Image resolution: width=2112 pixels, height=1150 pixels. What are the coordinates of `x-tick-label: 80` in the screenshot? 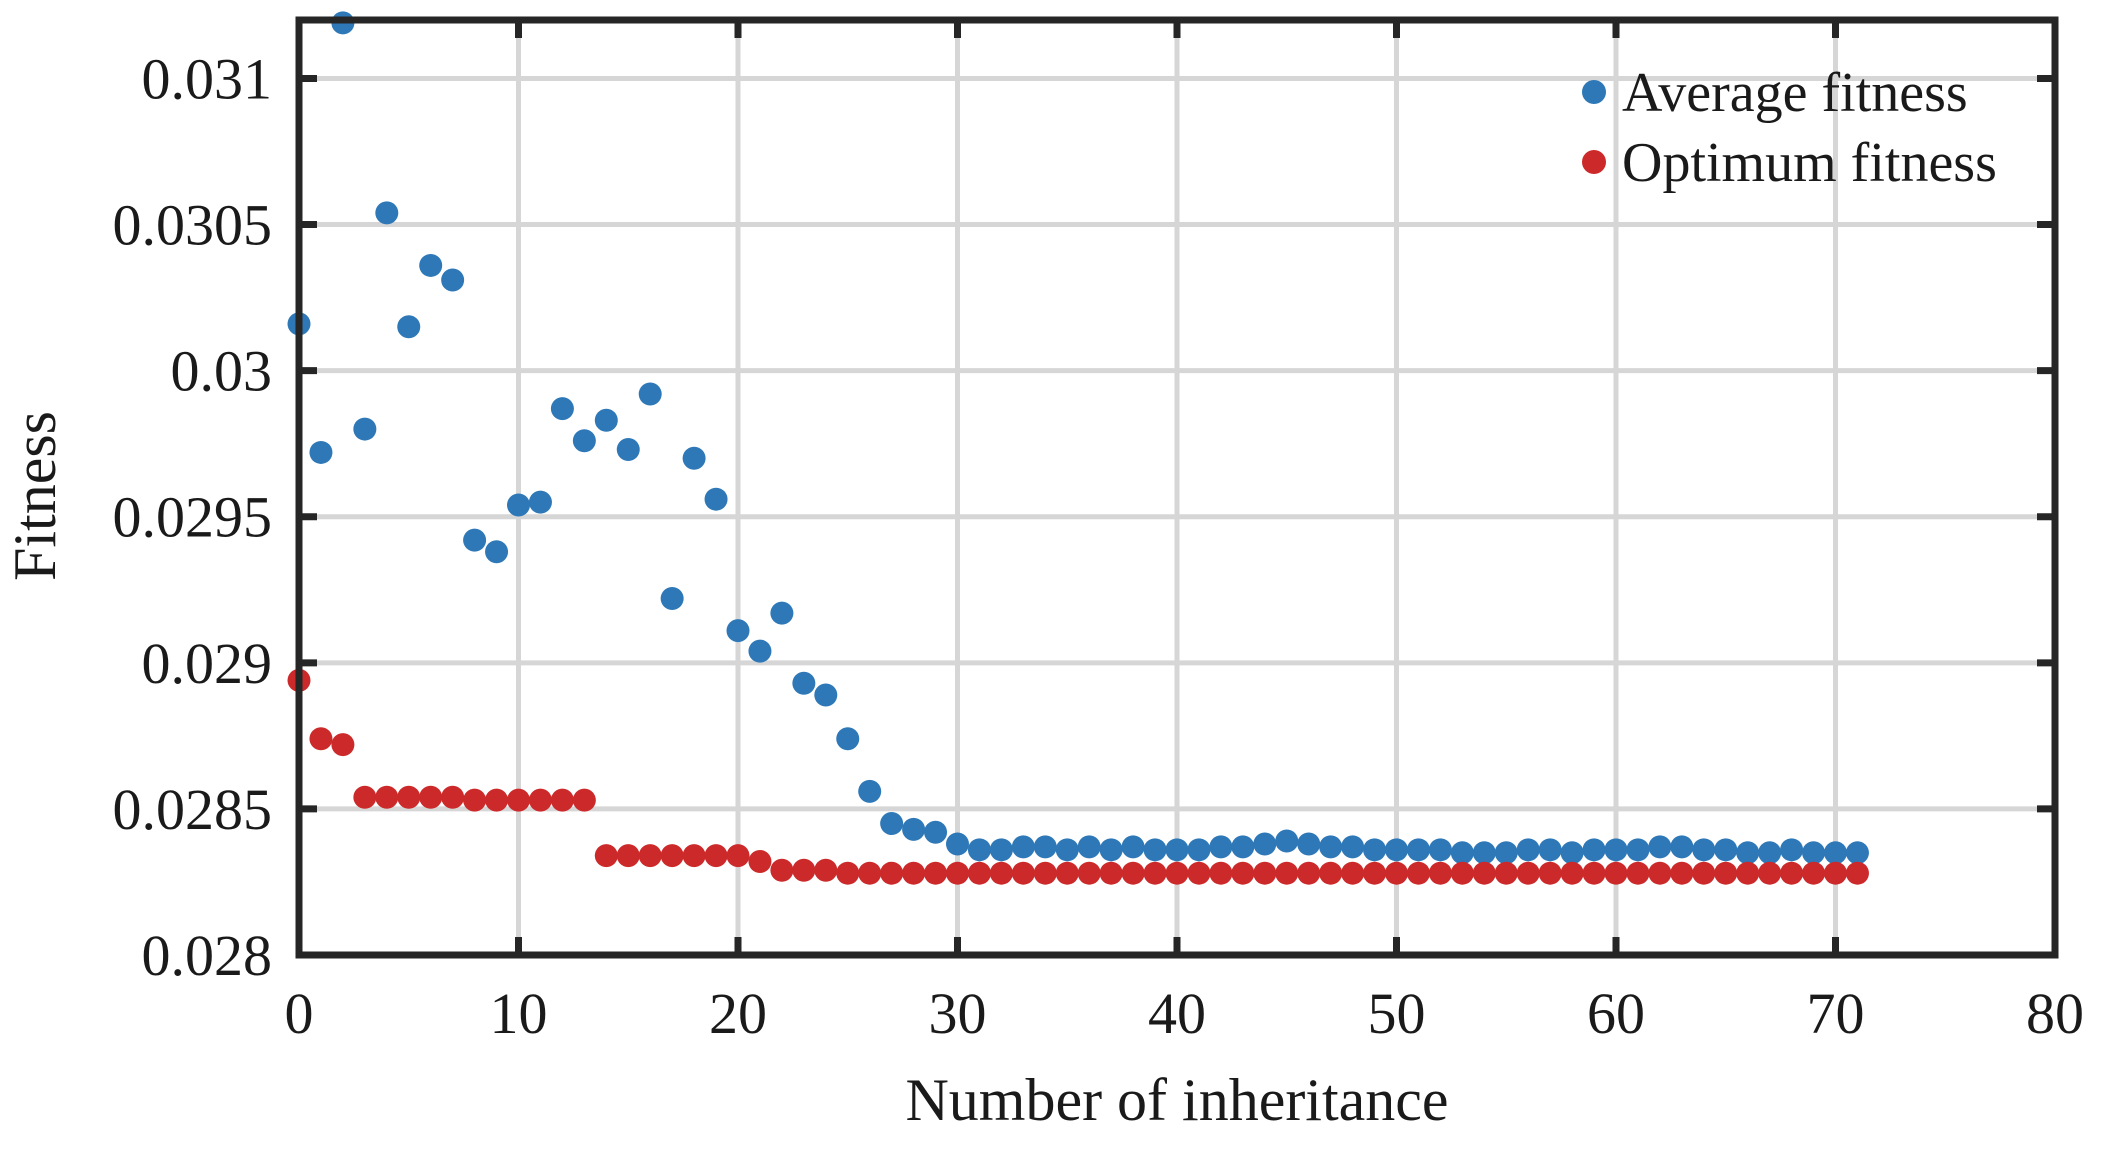 It's located at (2055, 1013).